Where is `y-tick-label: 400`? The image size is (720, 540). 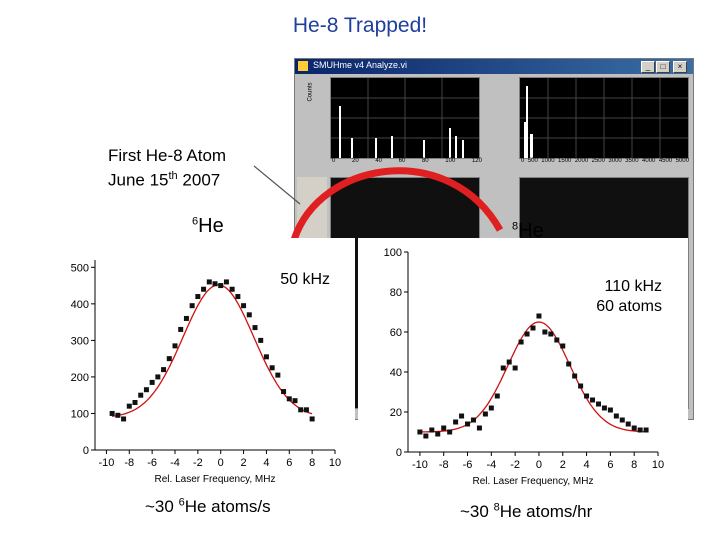
y-tick-label: 400 is located at coordinates (80, 305).